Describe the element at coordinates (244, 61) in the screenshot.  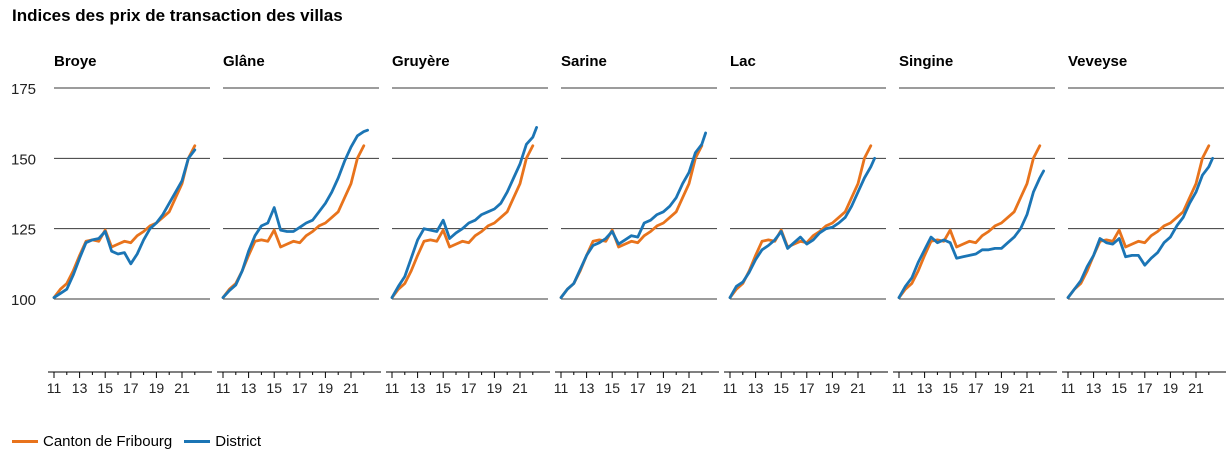
I see `panel-title-glane: Glâne` at that location.